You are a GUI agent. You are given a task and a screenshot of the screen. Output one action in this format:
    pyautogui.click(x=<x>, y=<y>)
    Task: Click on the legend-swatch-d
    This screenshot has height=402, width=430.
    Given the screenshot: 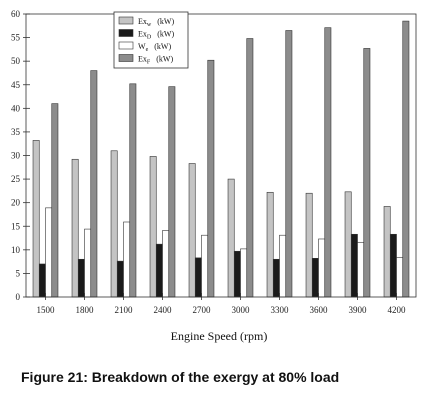 What is the action you would take?
    pyautogui.click(x=126, y=33)
    